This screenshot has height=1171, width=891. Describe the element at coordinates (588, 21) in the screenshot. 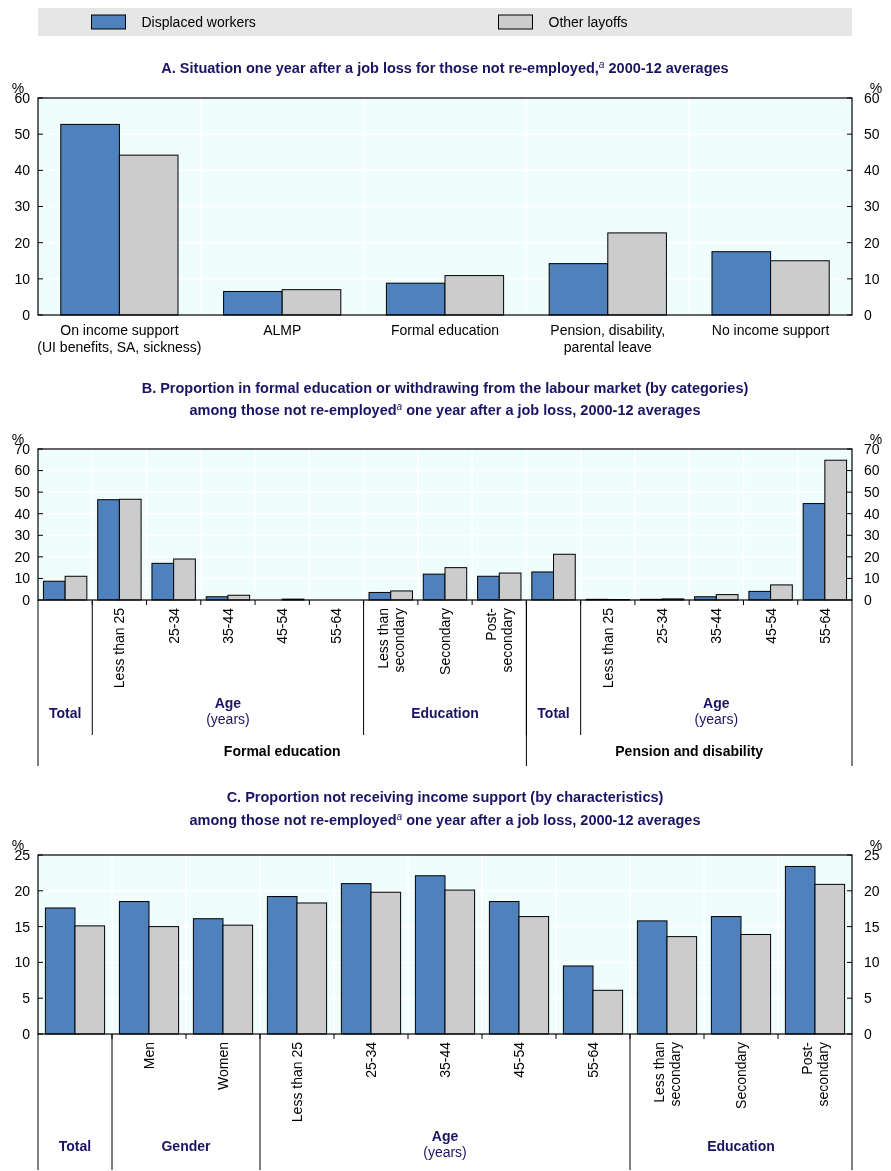

I see `legend-label: Other layoffs` at that location.